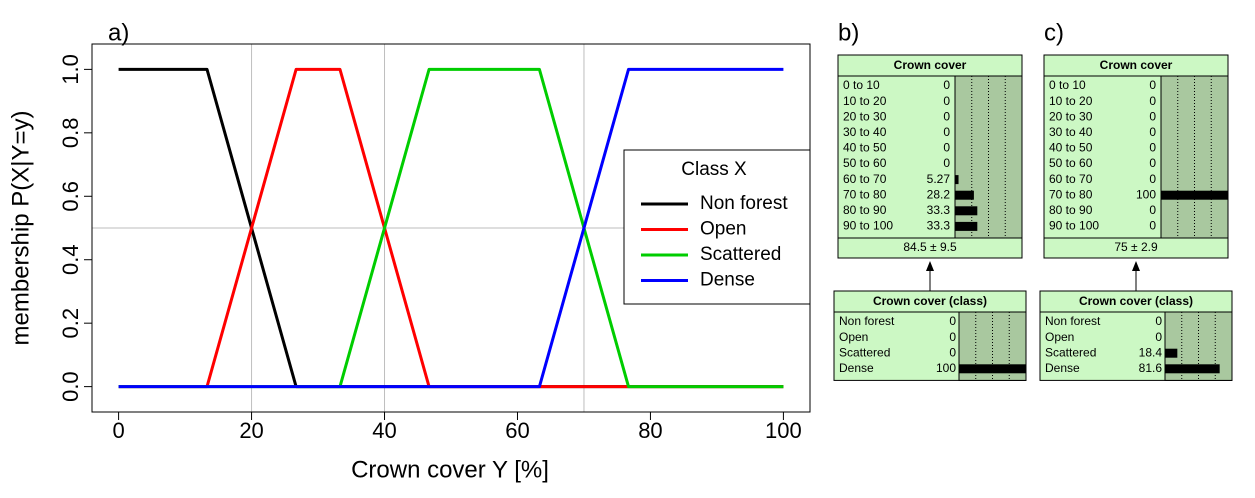 The image size is (1255, 498). What do you see at coordinates (740, 254) in the screenshot?
I see `legend-label: Scattered` at bounding box center [740, 254].